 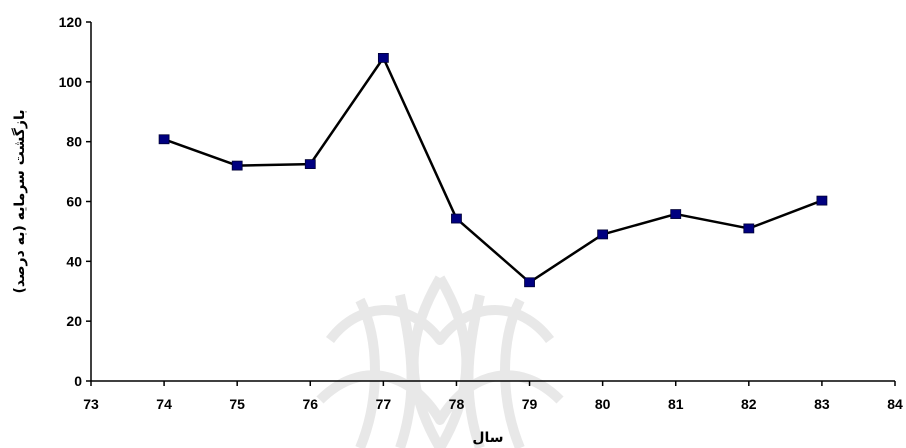 I want to click on x-tick-label: 82, so click(x=749, y=404).